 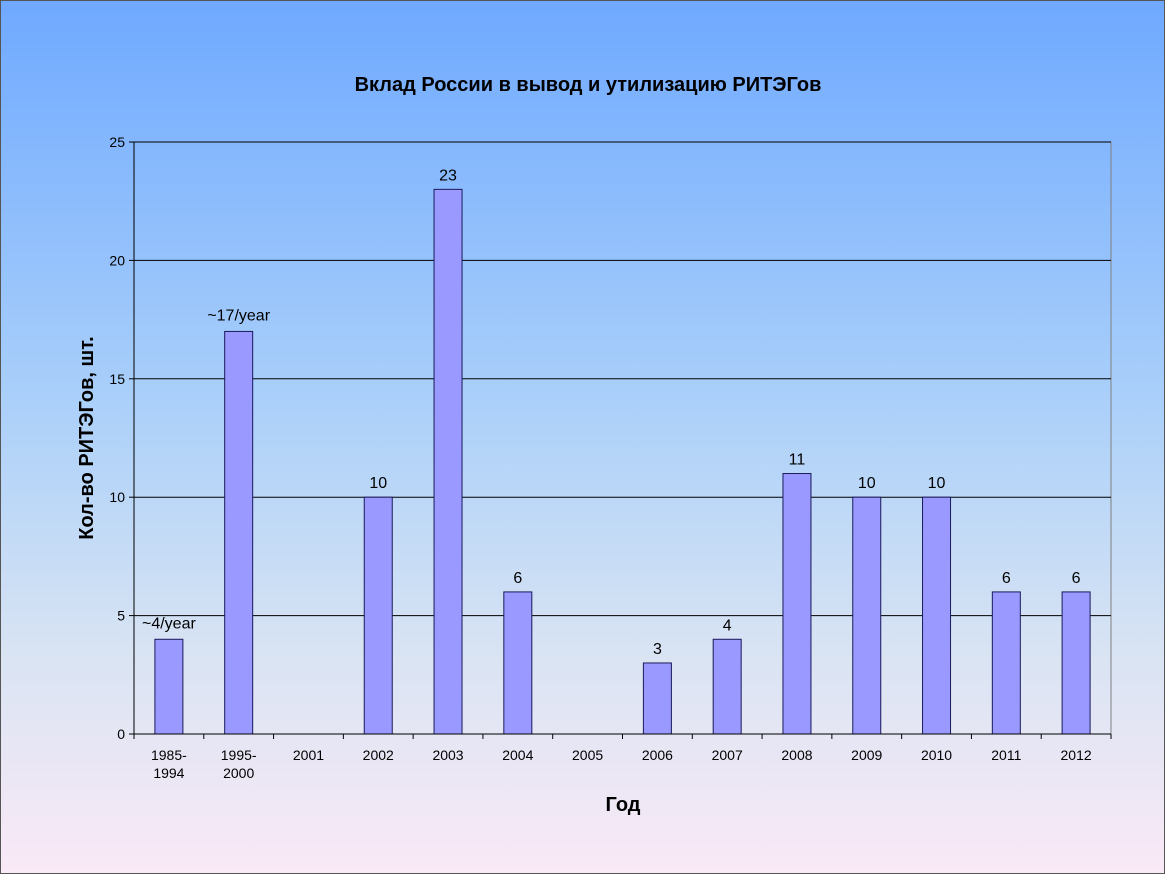 What do you see at coordinates (117, 497) in the screenshot?
I see `y-tick-label: 10` at bounding box center [117, 497].